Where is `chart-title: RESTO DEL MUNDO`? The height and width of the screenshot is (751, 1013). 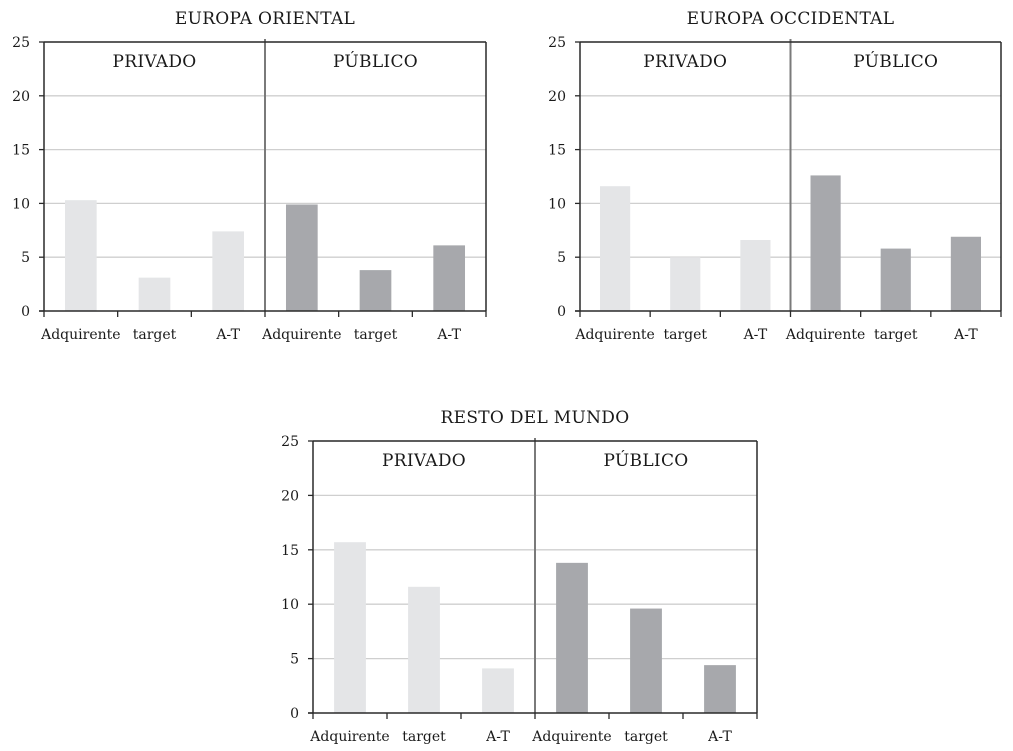 chart-title: RESTO DEL MUNDO is located at coordinates (535, 418).